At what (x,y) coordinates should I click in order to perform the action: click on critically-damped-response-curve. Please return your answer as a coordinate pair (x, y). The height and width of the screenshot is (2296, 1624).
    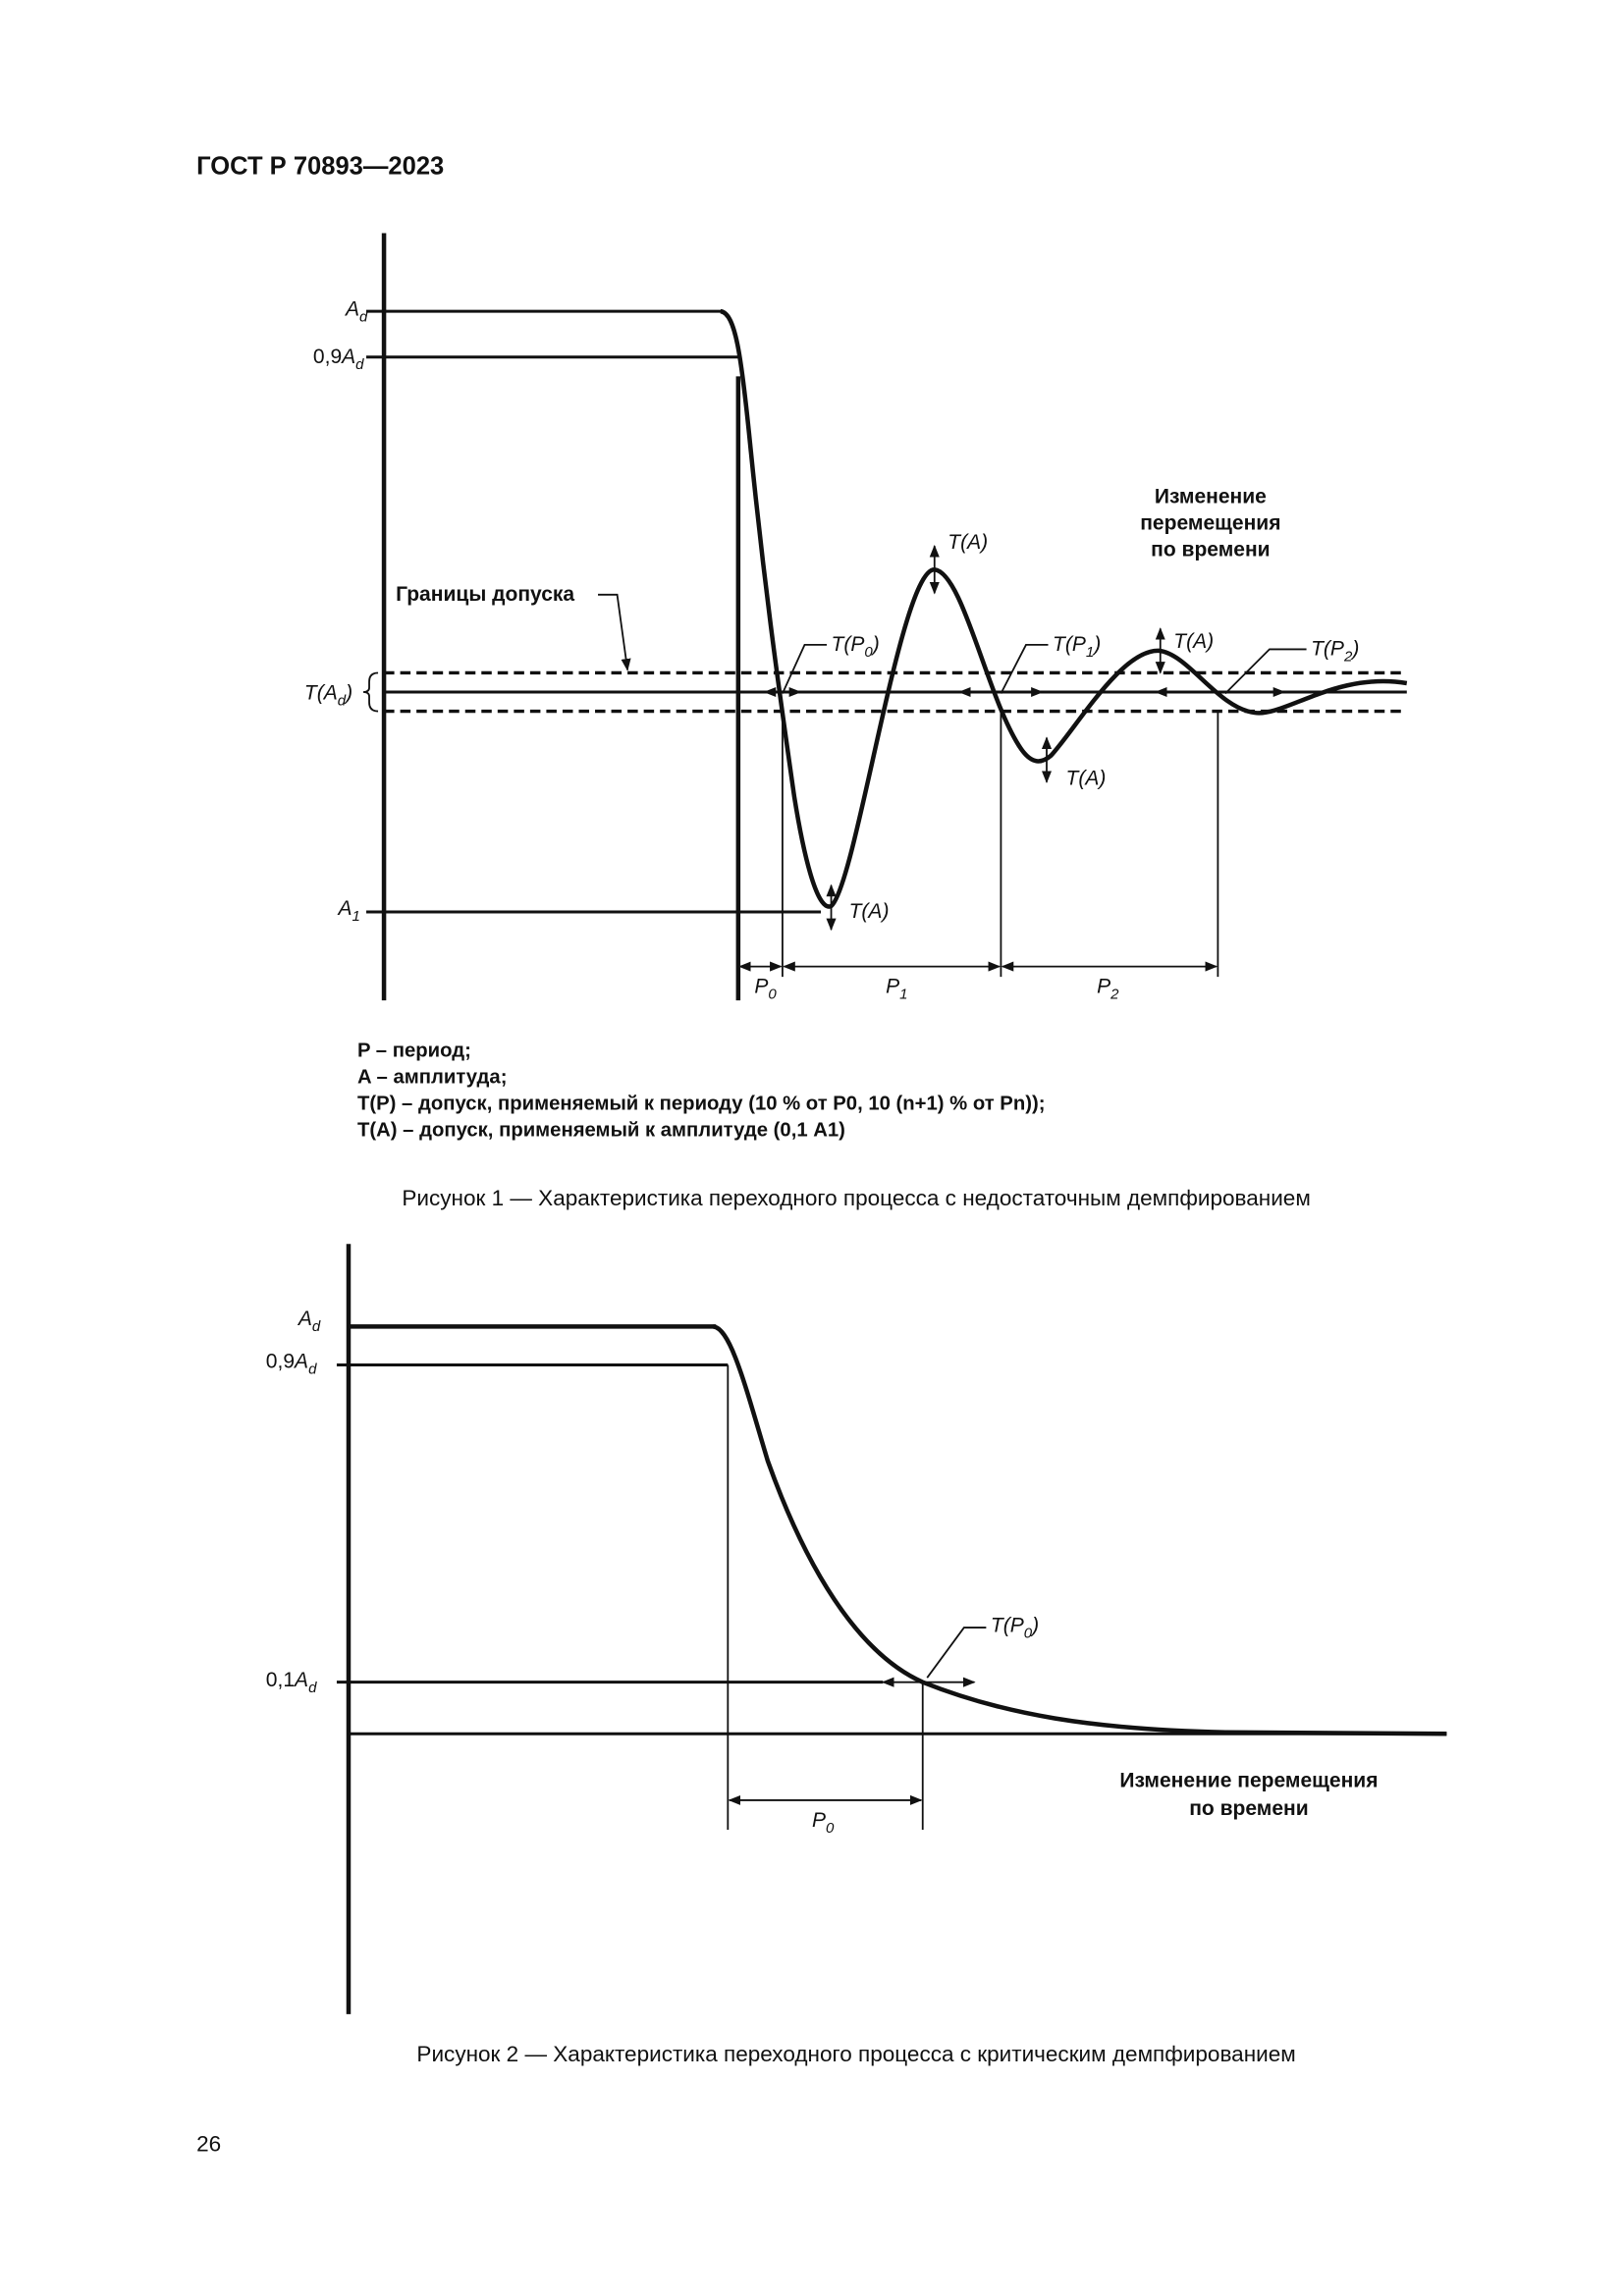
    Looking at the image, I should click on (1079, 1530).